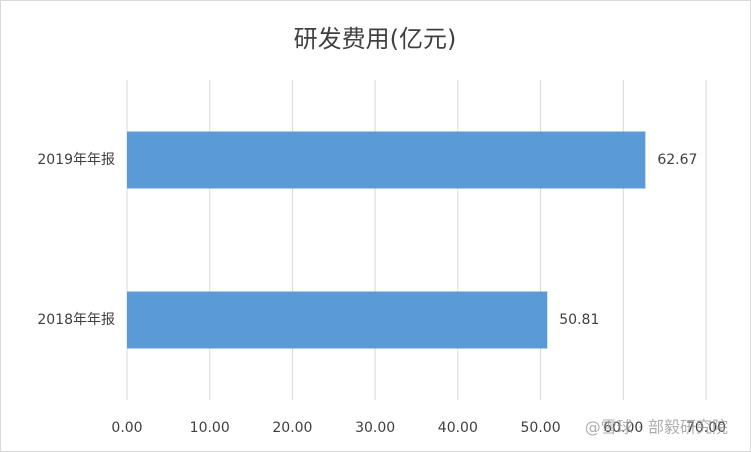  Describe the element at coordinates (677, 160) in the screenshot. I see `data-label: 62.67` at that location.